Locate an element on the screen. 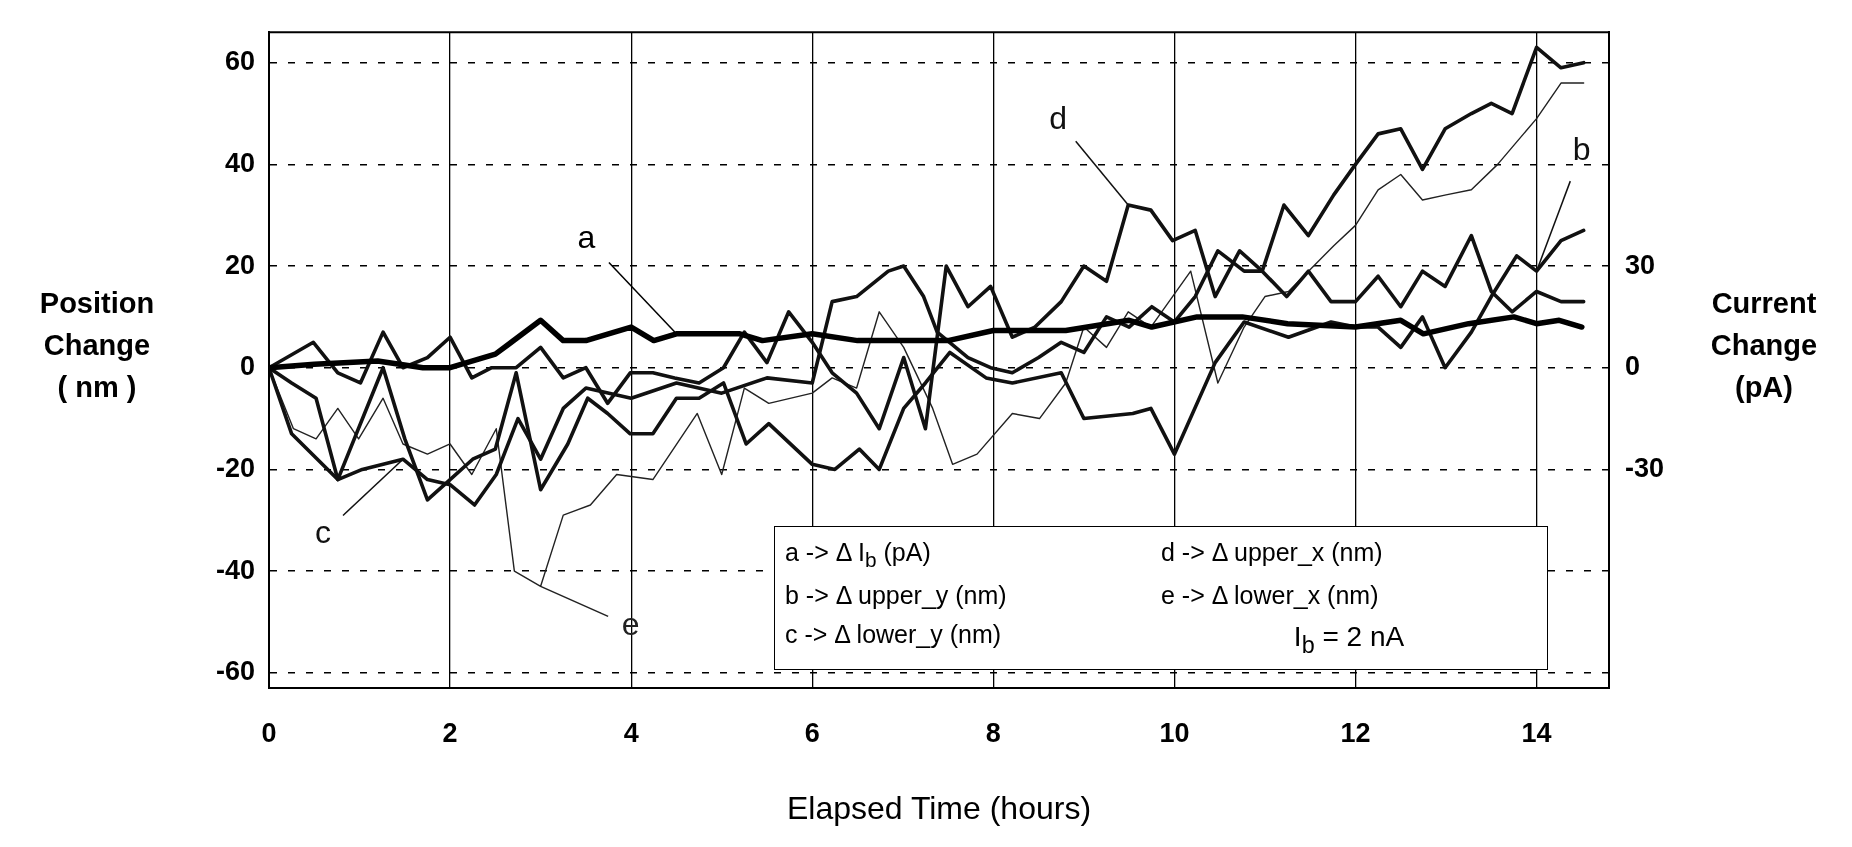 This screenshot has width=1852, height=847. y-tick-label: 60 is located at coordinates (239, 61).